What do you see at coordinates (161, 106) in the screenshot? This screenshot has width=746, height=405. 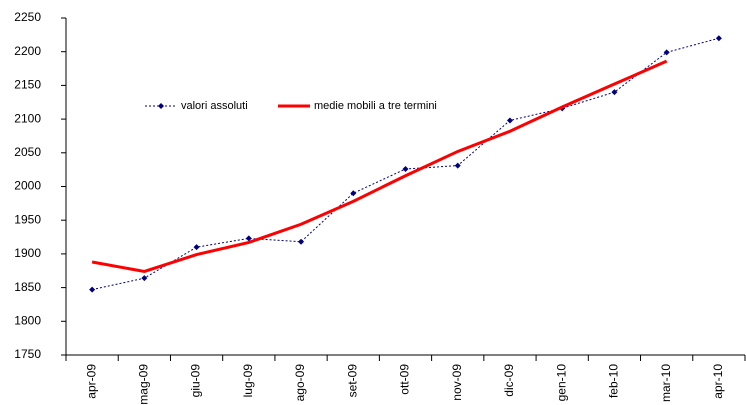 I see `legend-marker` at bounding box center [161, 106].